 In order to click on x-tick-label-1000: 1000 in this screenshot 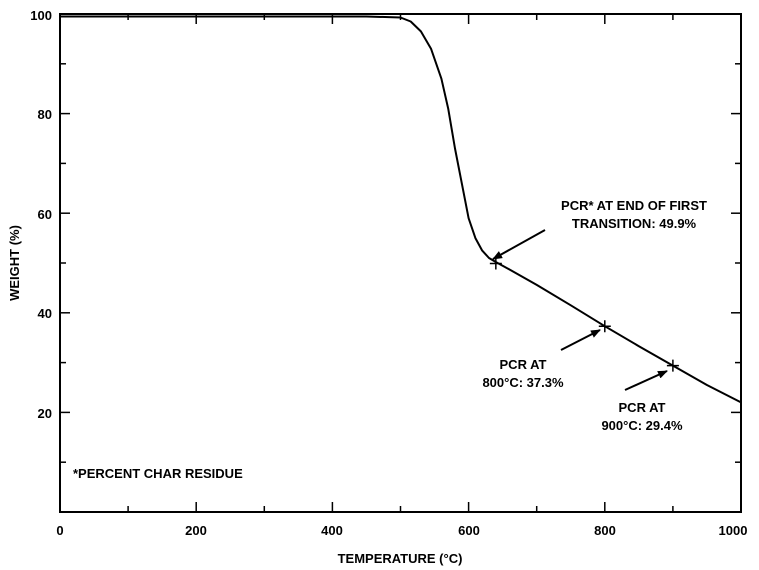, I will do `click(733, 530)`.